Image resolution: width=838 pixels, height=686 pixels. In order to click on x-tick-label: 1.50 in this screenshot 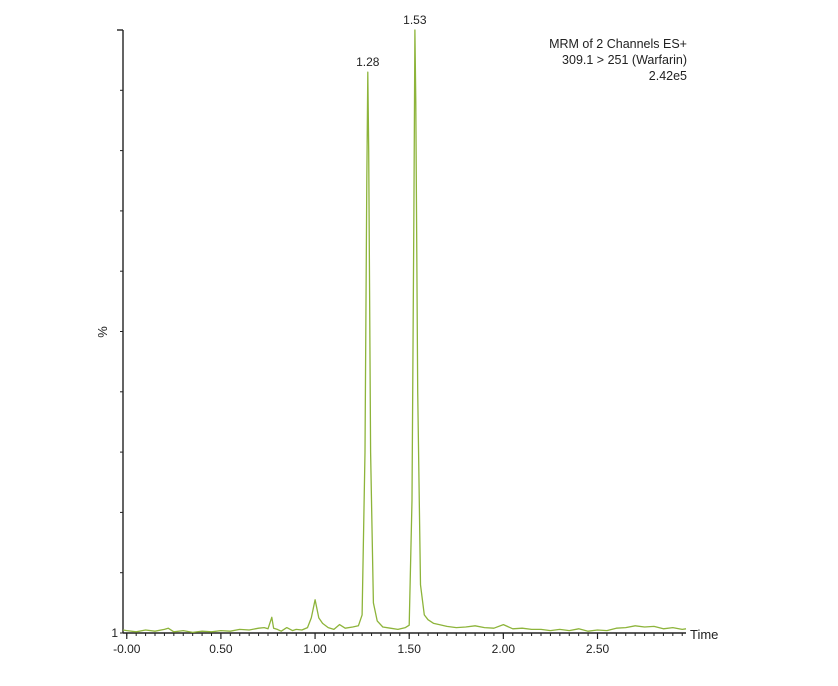, I will do `click(410, 649)`.